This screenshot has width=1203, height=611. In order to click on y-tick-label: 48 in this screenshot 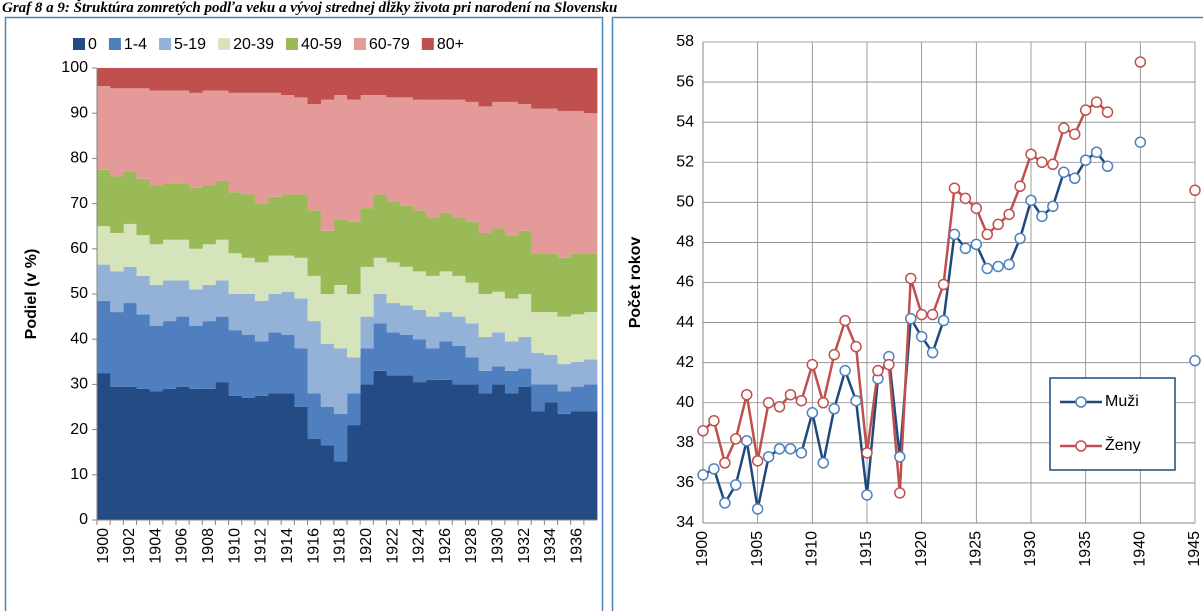, I will do `click(685, 242)`.